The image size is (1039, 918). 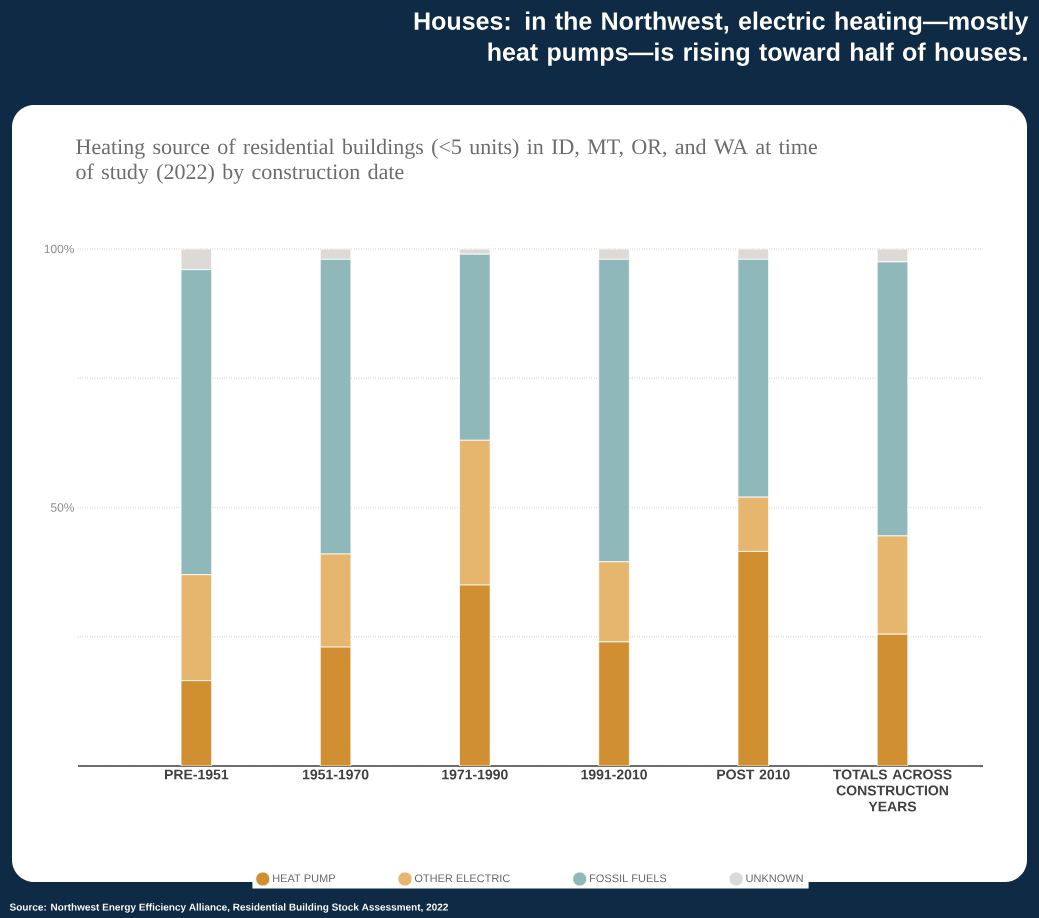 I want to click on legend-label: OTHER ELECTRIC, so click(x=462, y=878).